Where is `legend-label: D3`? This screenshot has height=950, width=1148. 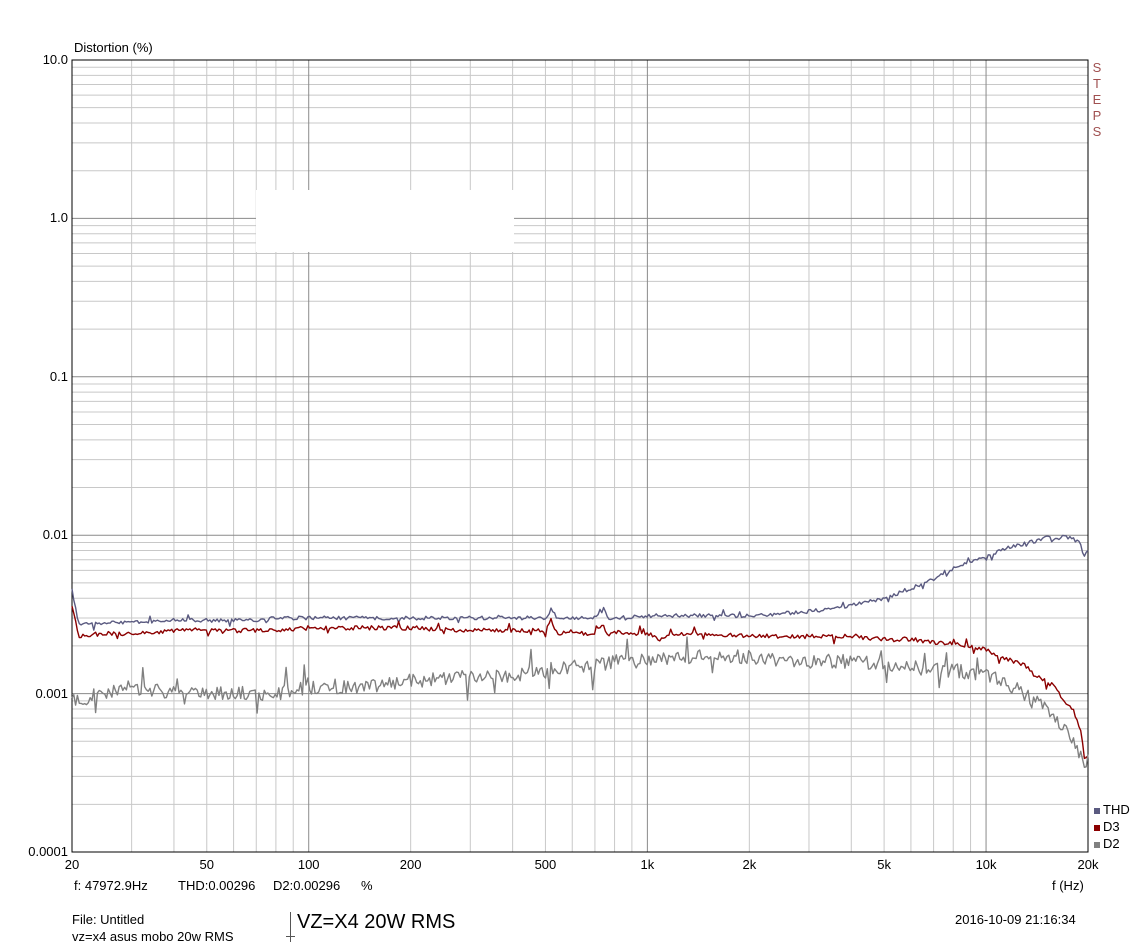
legend-label: D3 is located at coordinates (1111, 826).